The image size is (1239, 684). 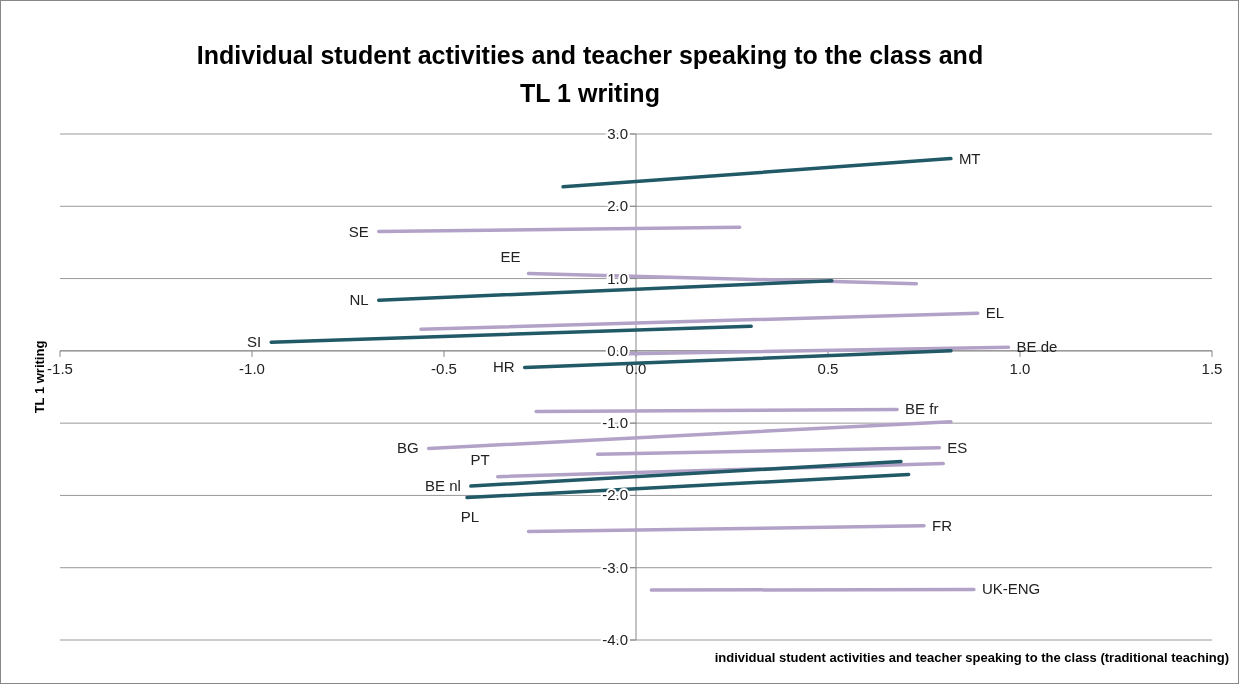 I want to click on series-label: BE de, so click(x=1037, y=347).